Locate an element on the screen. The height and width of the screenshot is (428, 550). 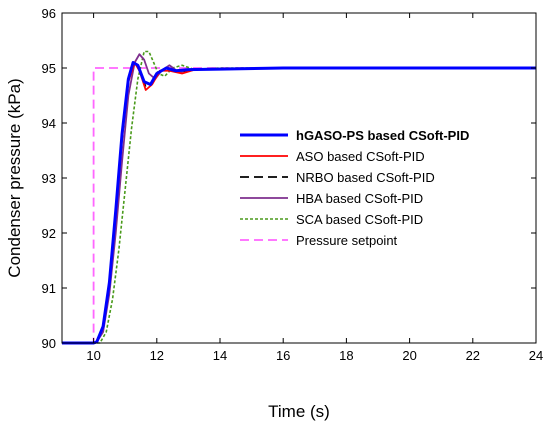
x-tick-label: 20 is located at coordinates (409, 355).